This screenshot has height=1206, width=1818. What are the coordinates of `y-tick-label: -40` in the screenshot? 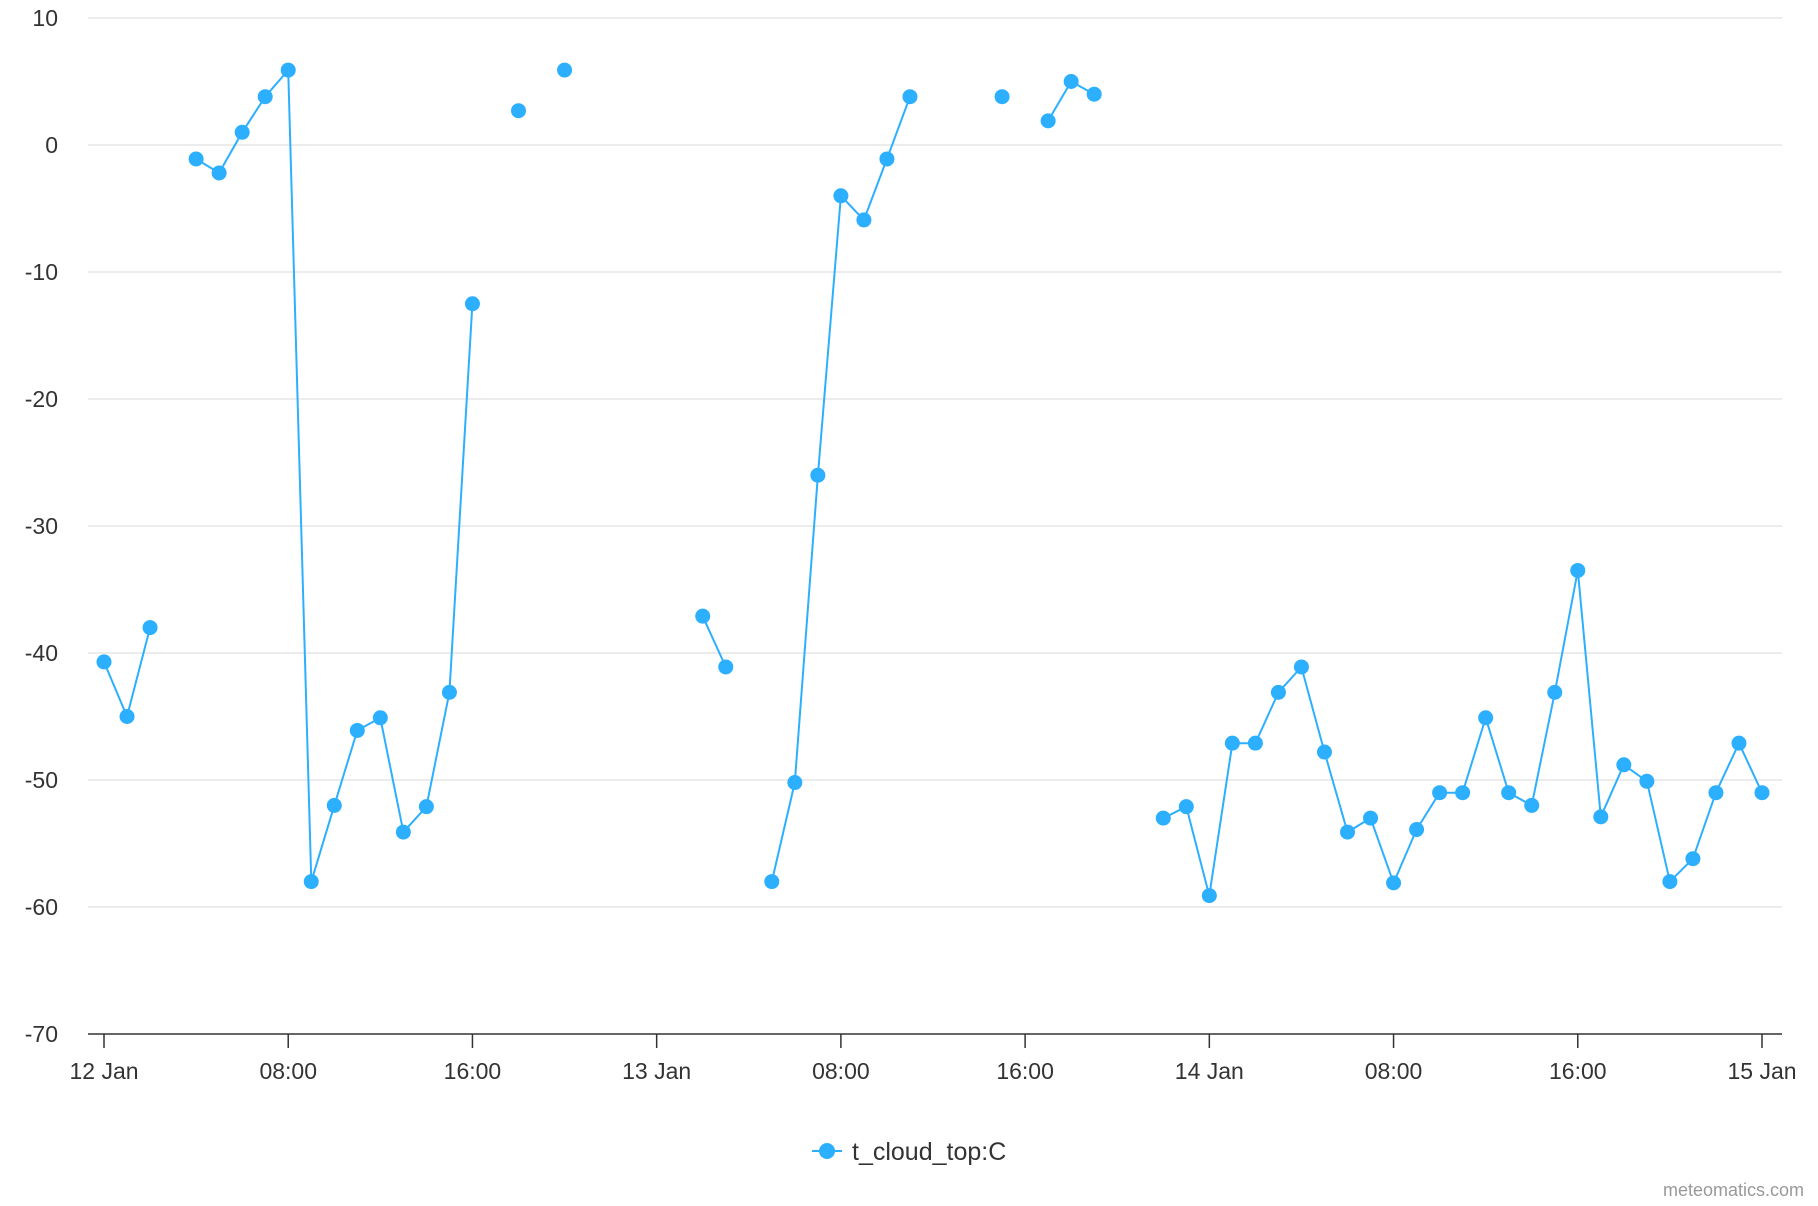 It's located at (41, 653).